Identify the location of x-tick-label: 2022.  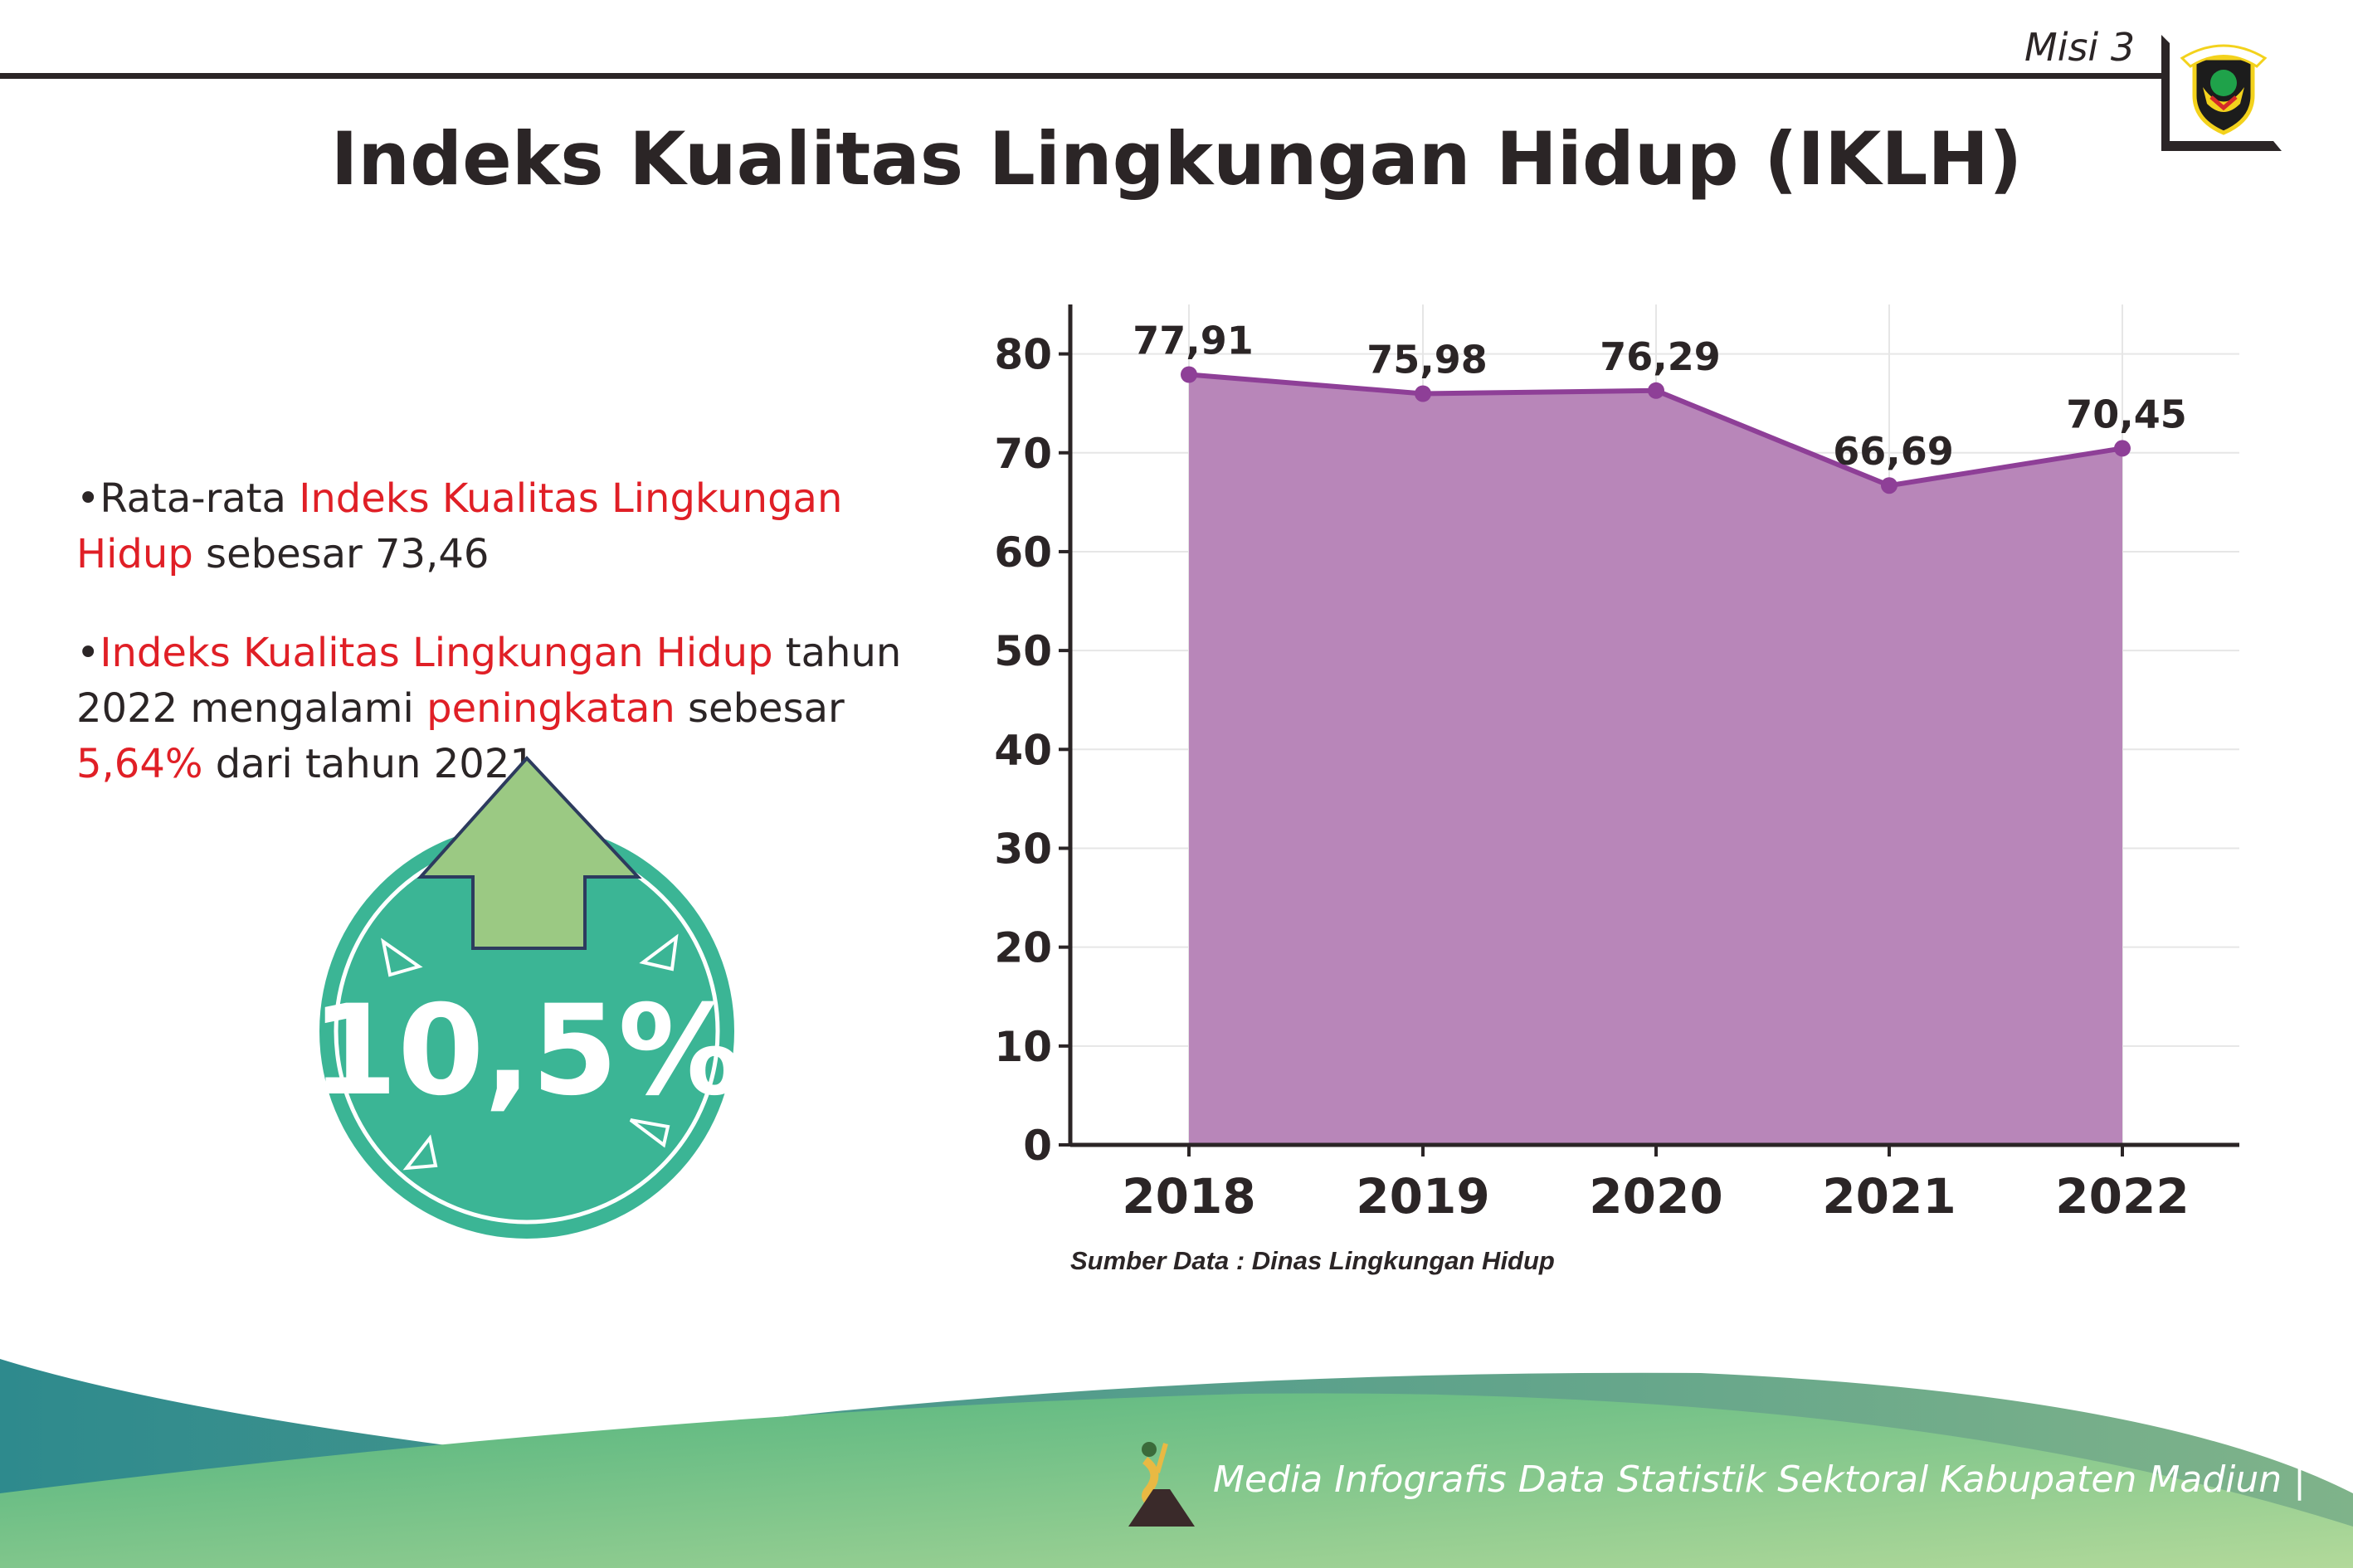
(2122, 1196).